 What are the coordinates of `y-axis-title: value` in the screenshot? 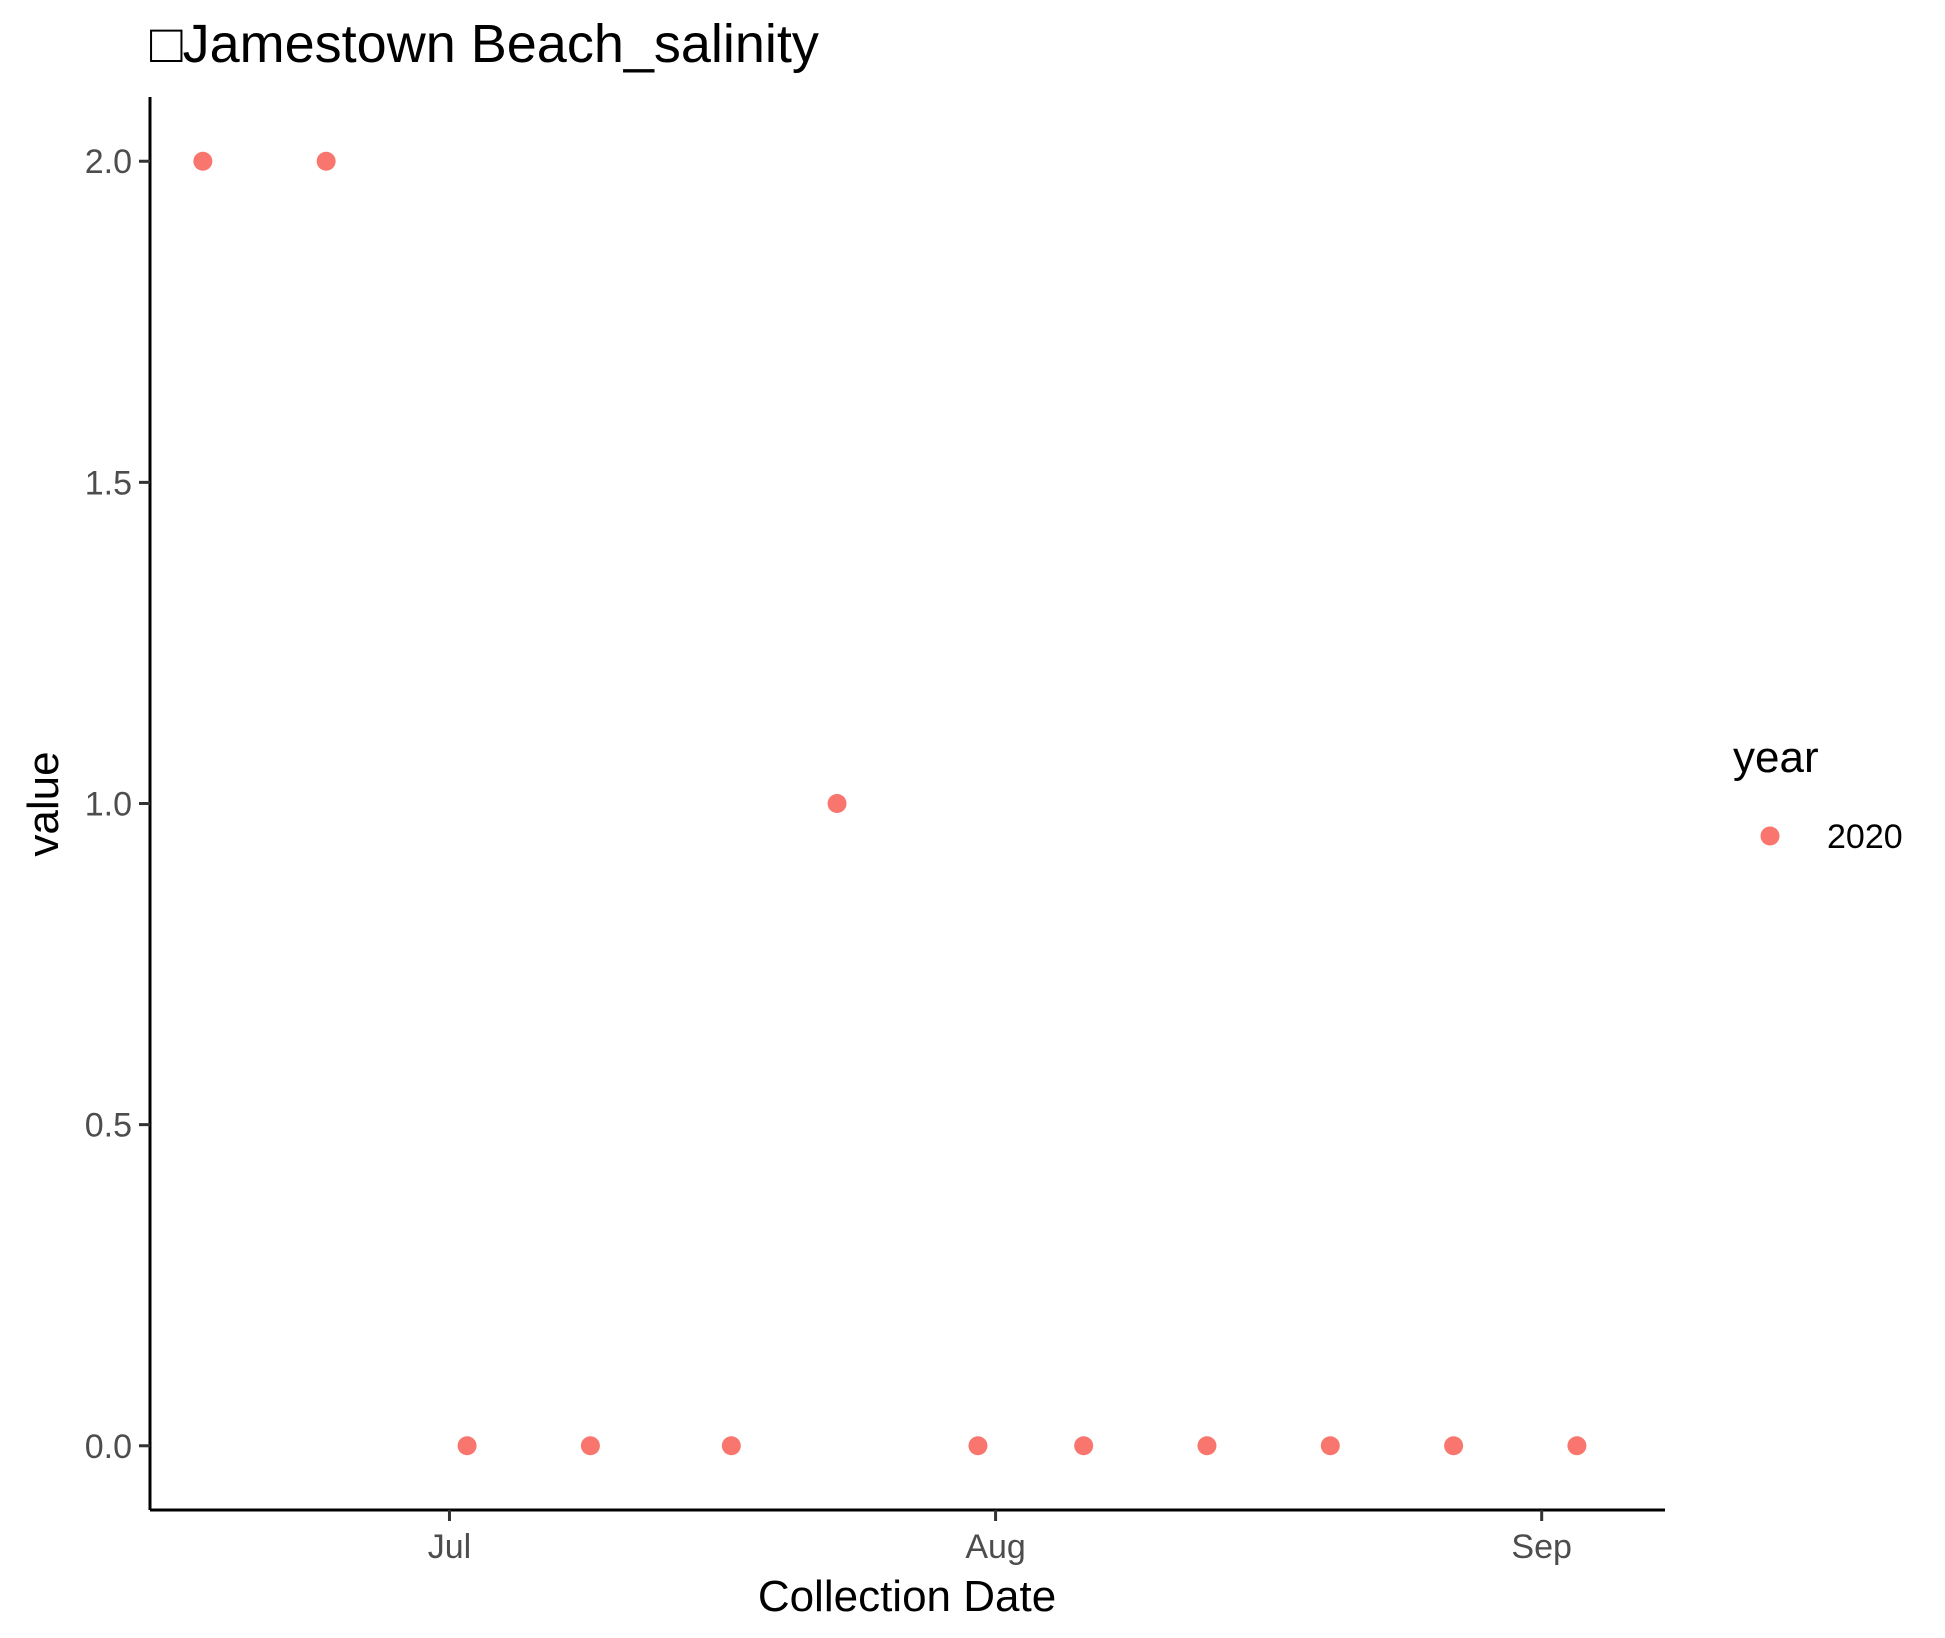 It's located at (43, 803).